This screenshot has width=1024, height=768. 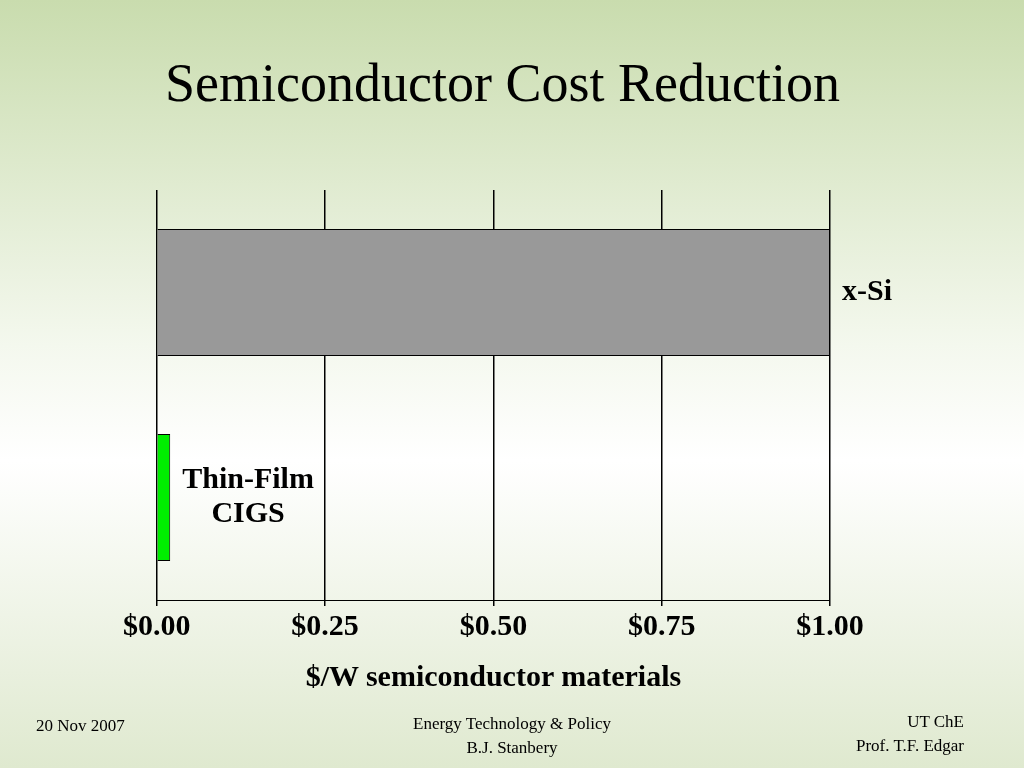 I want to click on text: Prof. T.F. Edgar, so click(x=909, y=746).